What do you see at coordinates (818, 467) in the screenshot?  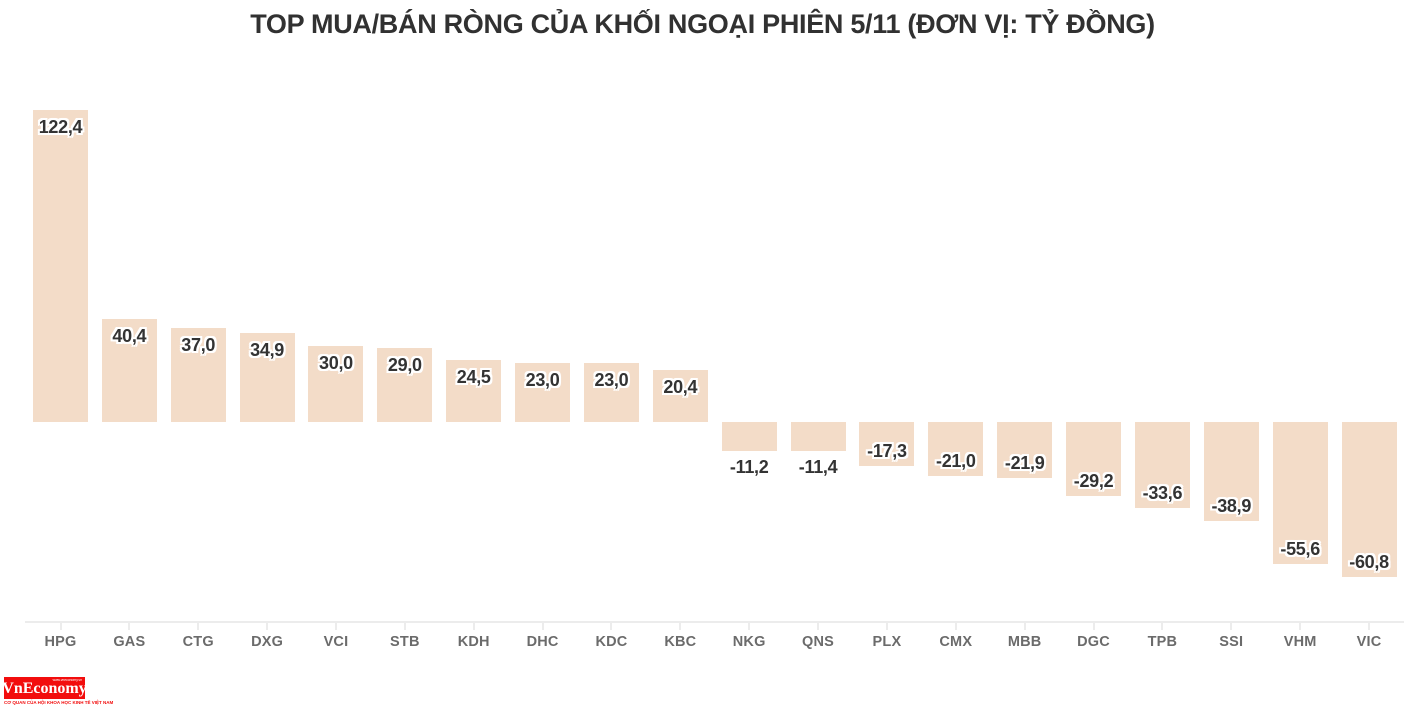 I see `value-label-QNS: -11,4` at bounding box center [818, 467].